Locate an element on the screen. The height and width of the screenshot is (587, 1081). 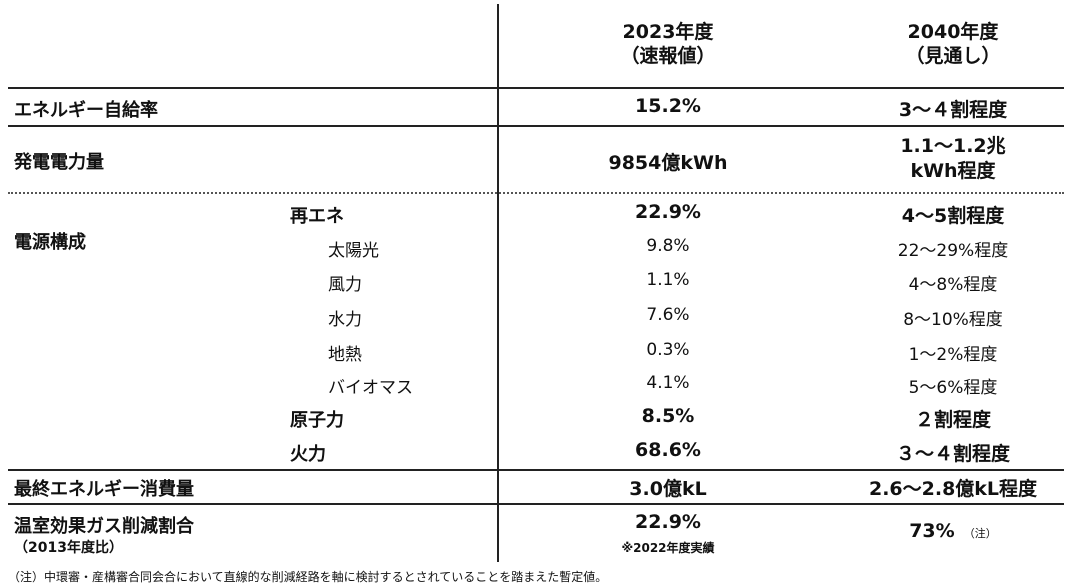
header-2040-year: 2040年度 is located at coordinates (953, 32).